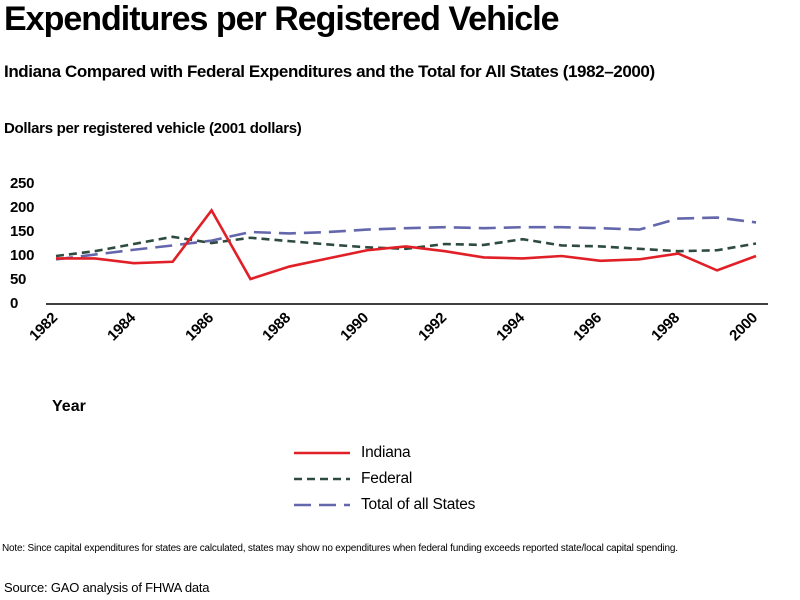 The height and width of the screenshot is (600, 800). What do you see at coordinates (14, 303) in the screenshot?
I see `y-tick-label: 0` at bounding box center [14, 303].